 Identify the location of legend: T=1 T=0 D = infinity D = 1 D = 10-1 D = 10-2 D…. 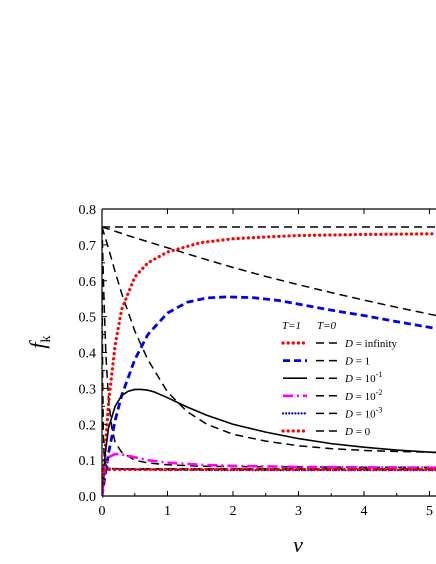
(339, 379).